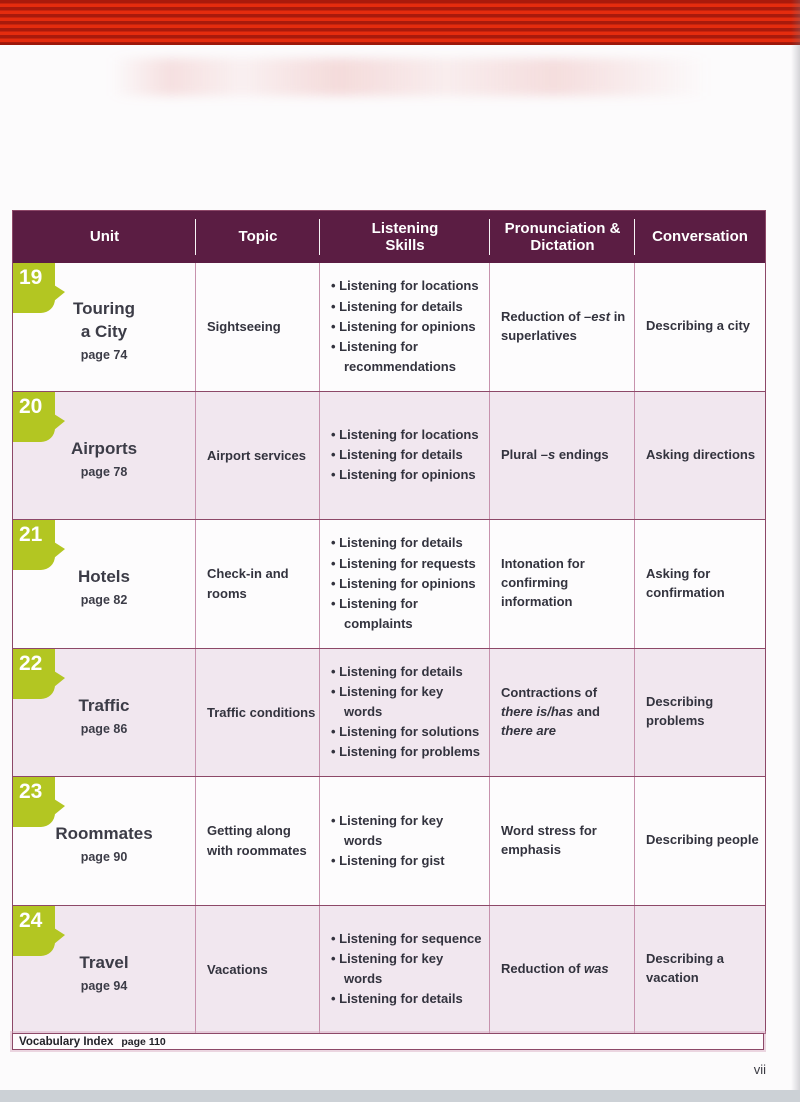  What do you see at coordinates (400, 22) in the screenshot?
I see `top-red-stripes-decoration` at bounding box center [400, 22].